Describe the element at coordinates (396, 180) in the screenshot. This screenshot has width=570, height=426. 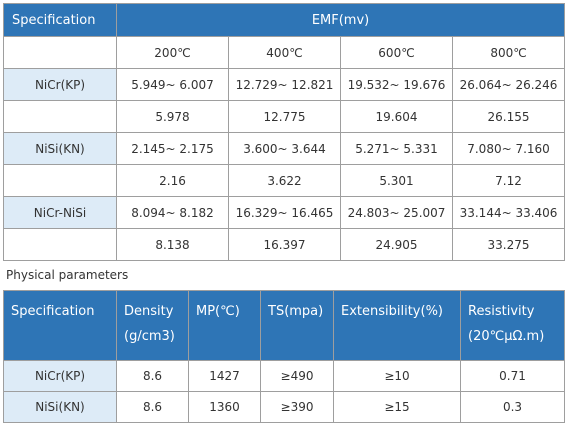
I see `nominal-cell: 5.301` at that location.